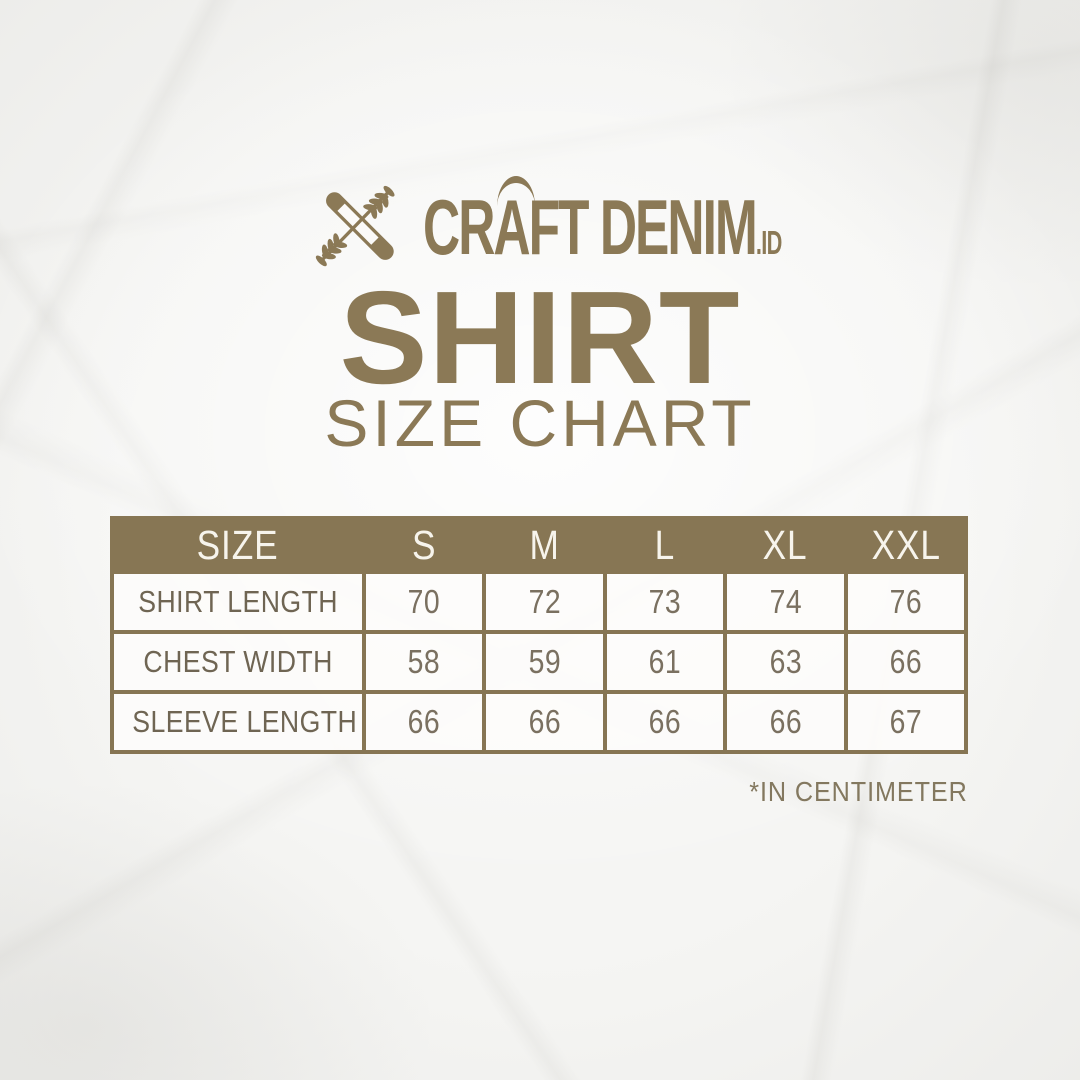 The height and width of the screenshot is (1080, 1080). I want to click on column-header-l: L, so click(665, 545).